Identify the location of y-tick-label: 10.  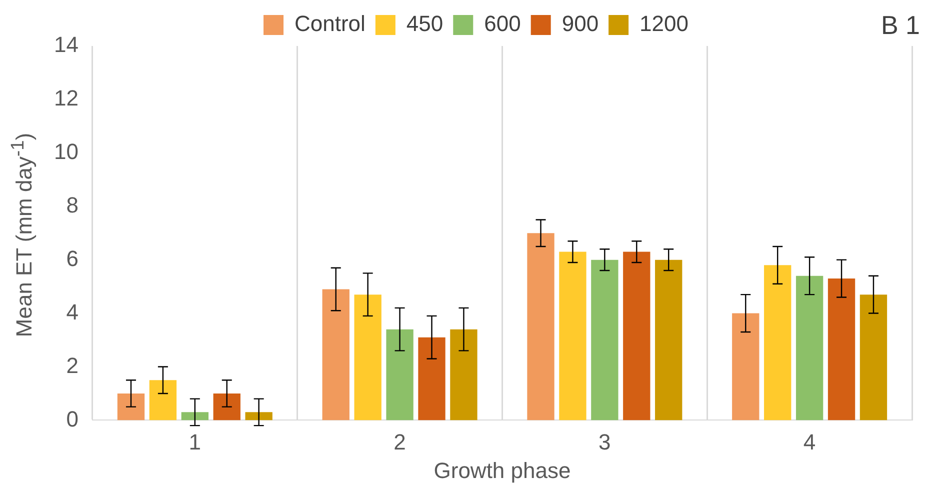
(66, 151).